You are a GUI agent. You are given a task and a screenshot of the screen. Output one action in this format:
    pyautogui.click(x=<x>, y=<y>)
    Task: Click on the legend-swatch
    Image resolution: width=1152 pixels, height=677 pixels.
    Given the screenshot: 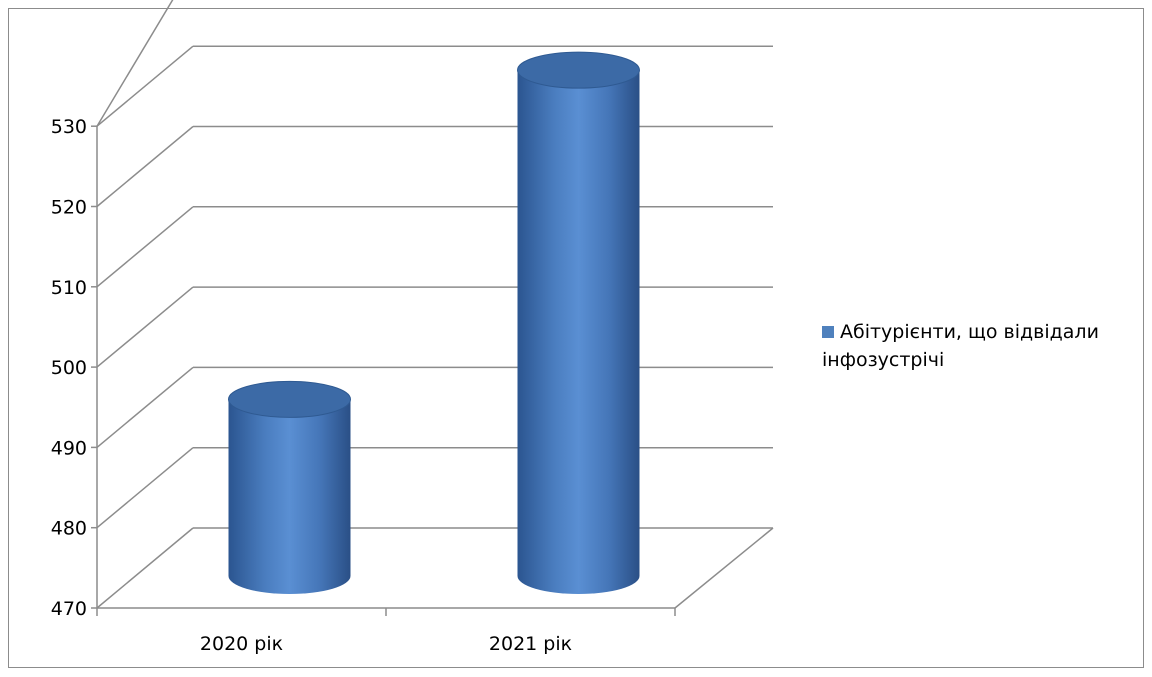 What is the action you would take?
    pyautogui.click(x=828, y=332)
    